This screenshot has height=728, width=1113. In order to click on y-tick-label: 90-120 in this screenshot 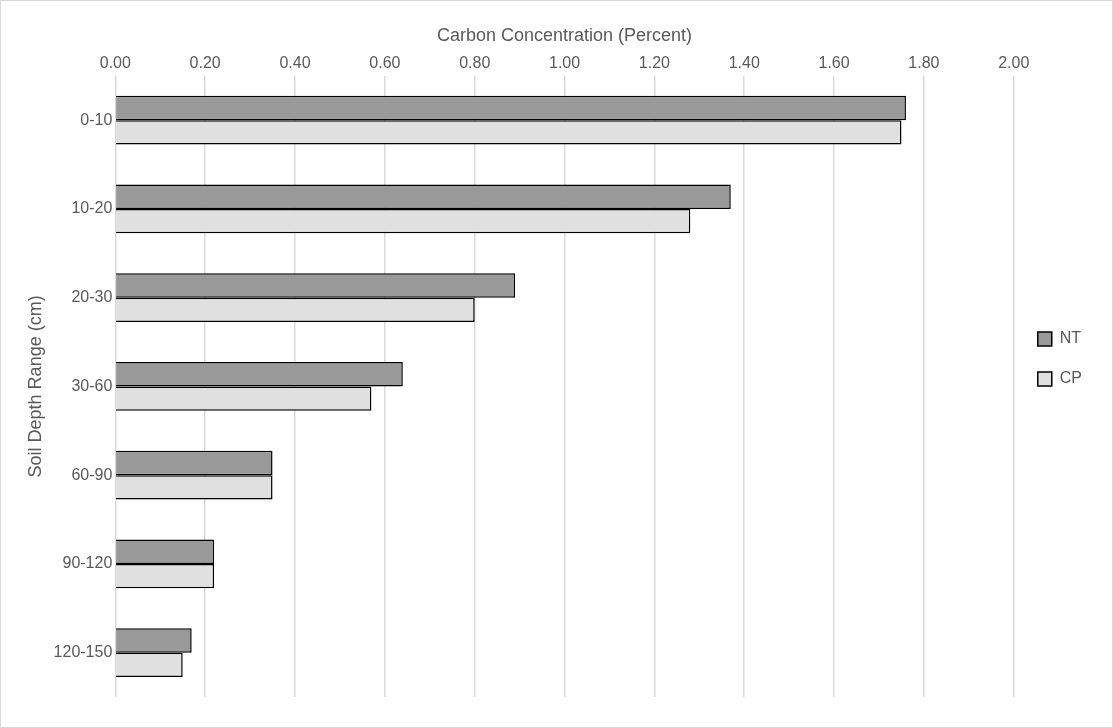, I will do `click(87, 563)`.